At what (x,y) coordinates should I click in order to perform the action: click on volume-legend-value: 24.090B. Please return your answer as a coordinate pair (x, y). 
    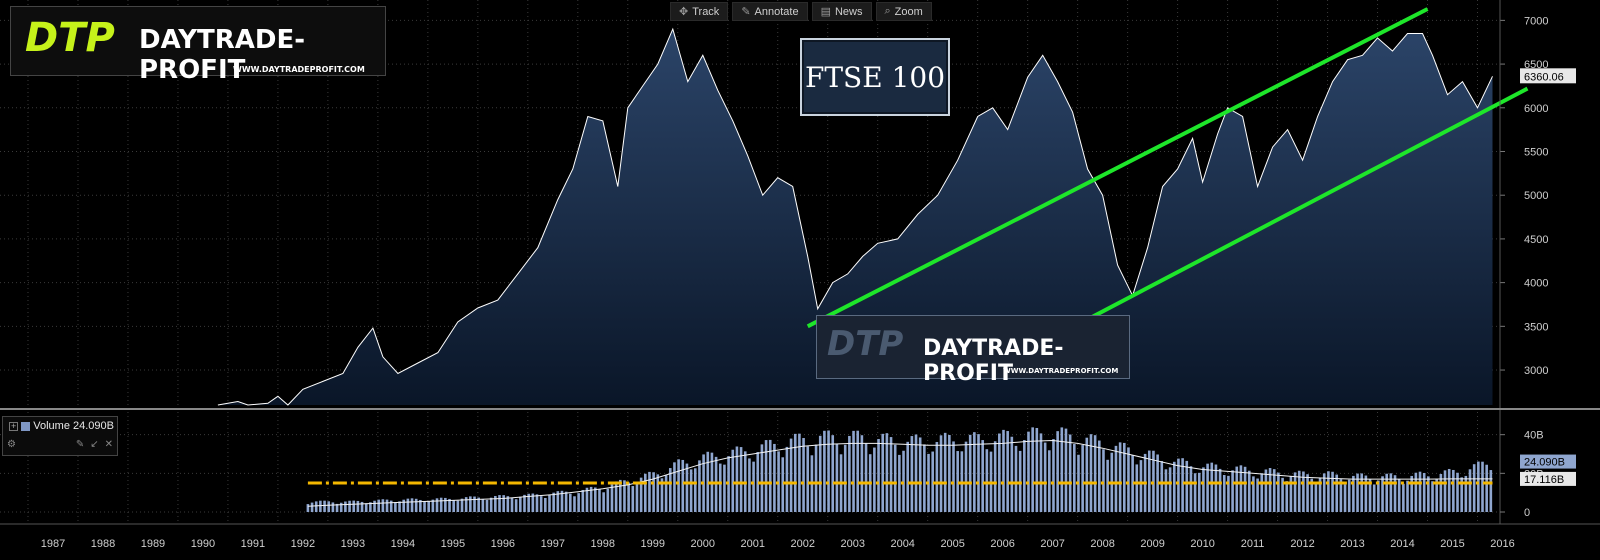
    Looking at the image, I should click on (93, 426).